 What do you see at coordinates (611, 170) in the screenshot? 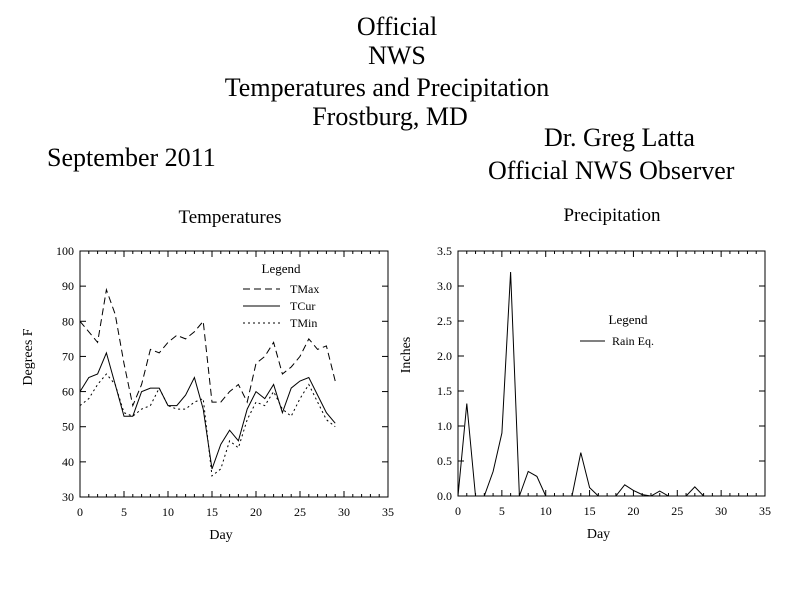
I see `observer-title: Official NWS Observer` at bounding box center [611, 170].